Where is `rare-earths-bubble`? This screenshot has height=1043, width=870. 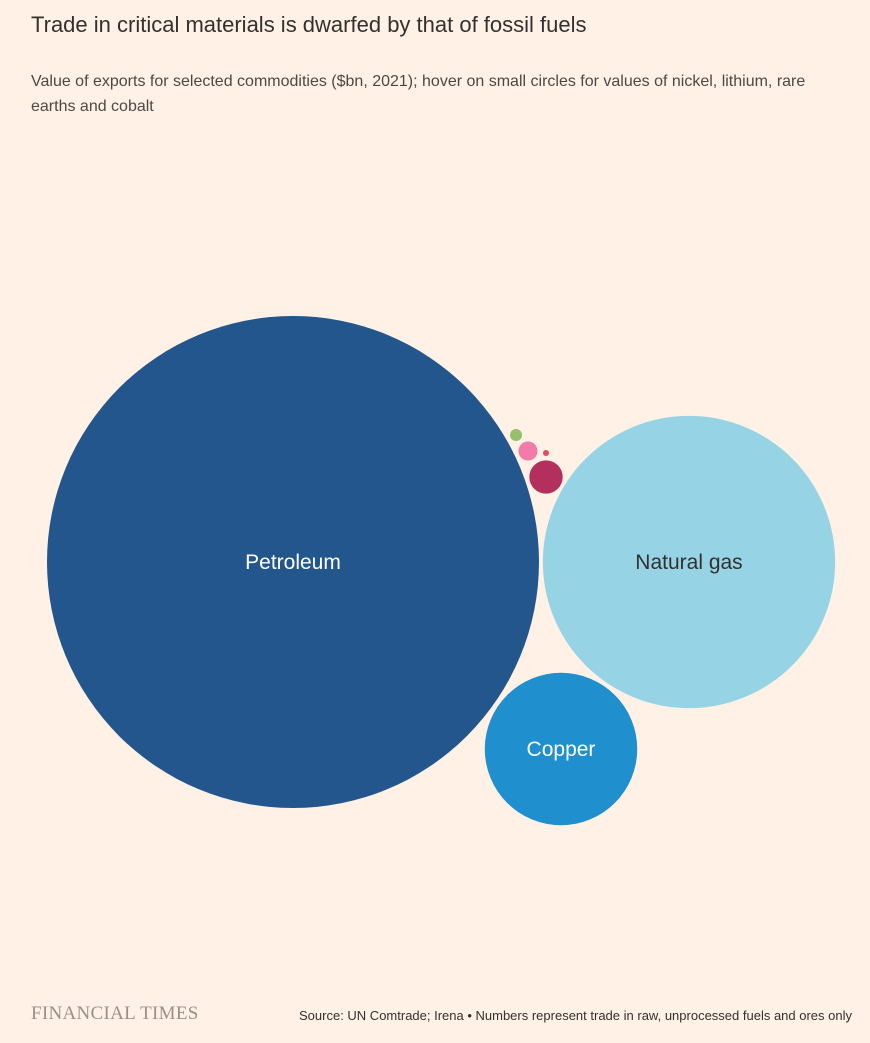 rare-earths-bubble is located at coordinates (516, 435).